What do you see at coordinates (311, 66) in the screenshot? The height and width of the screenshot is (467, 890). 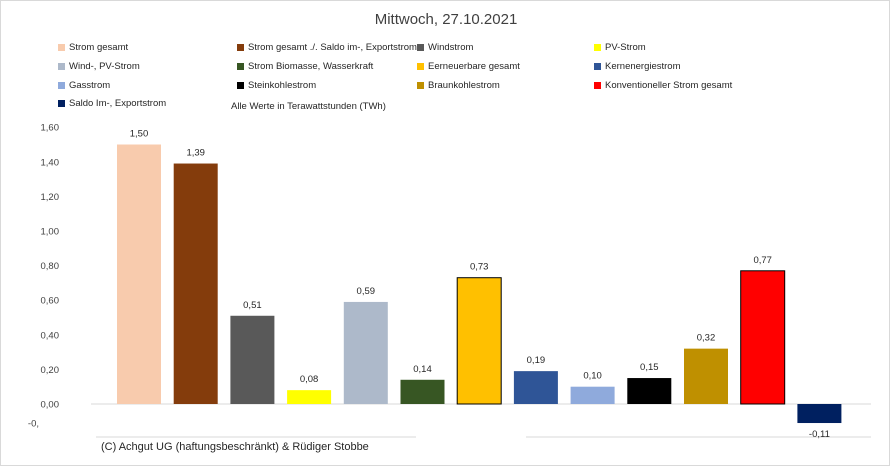 I see `legend-label: Strom Biomasse, Wasserkraft` at bounding box center [311, 66].